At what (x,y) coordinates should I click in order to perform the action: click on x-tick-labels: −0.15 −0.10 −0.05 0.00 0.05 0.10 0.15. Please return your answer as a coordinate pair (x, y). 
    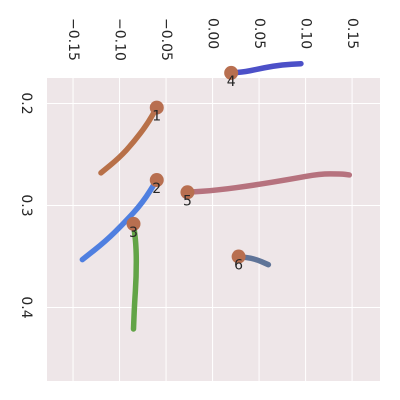
    Looking at the image, I should click on (212, 39).